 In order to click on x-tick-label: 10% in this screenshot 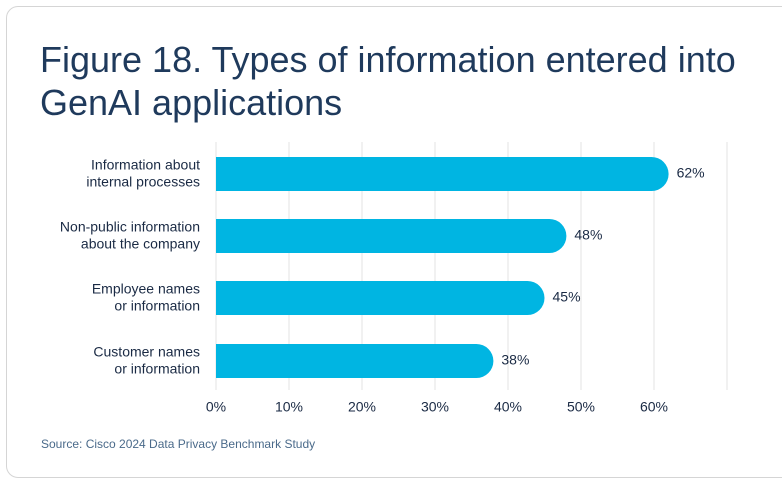, I will do `click(289, 407)`.